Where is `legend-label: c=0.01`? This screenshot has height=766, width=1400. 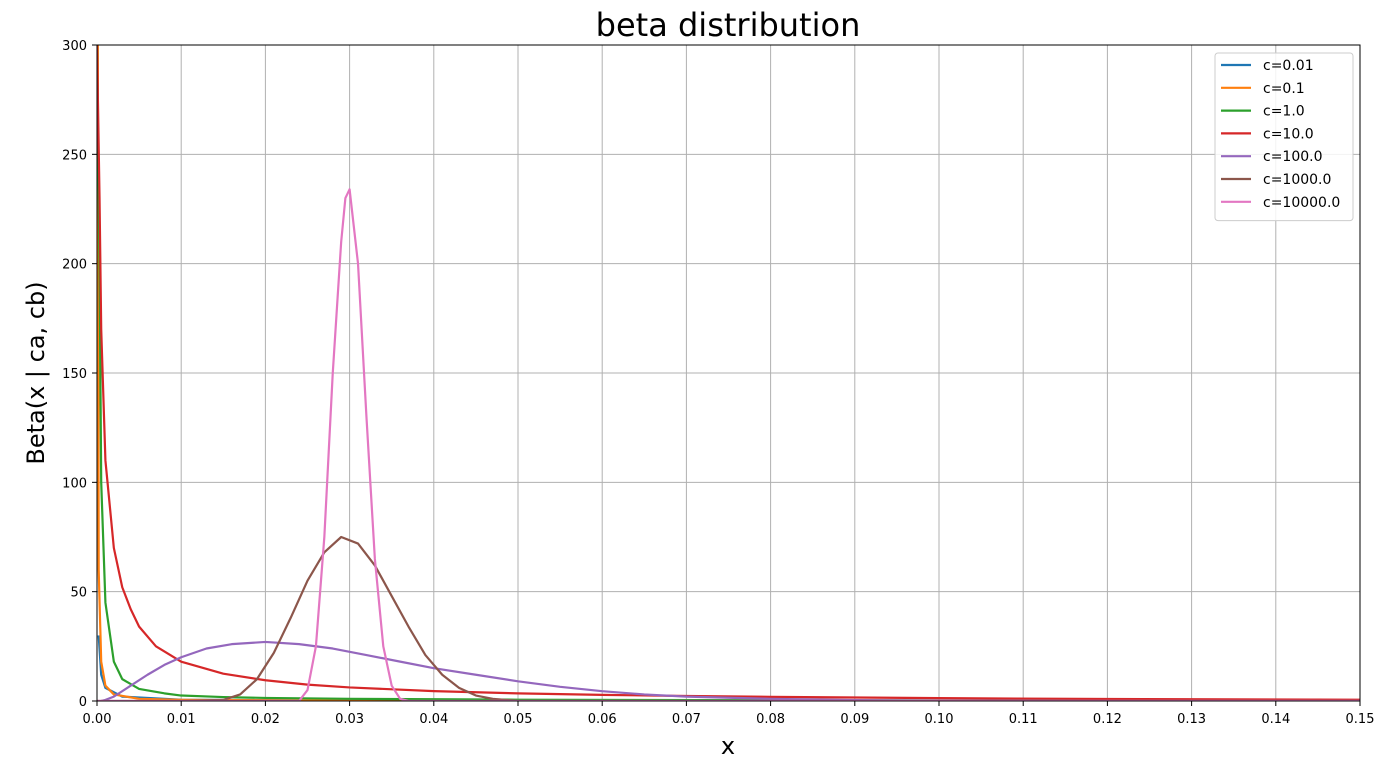
legend-label: c=0.01 is located at coordinates (1288, 66).